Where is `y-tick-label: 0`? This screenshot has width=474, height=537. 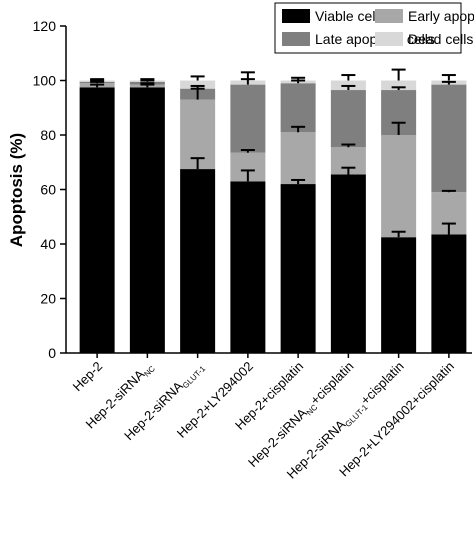 y-tick-label: 0 is located at coordinates (52, 353).